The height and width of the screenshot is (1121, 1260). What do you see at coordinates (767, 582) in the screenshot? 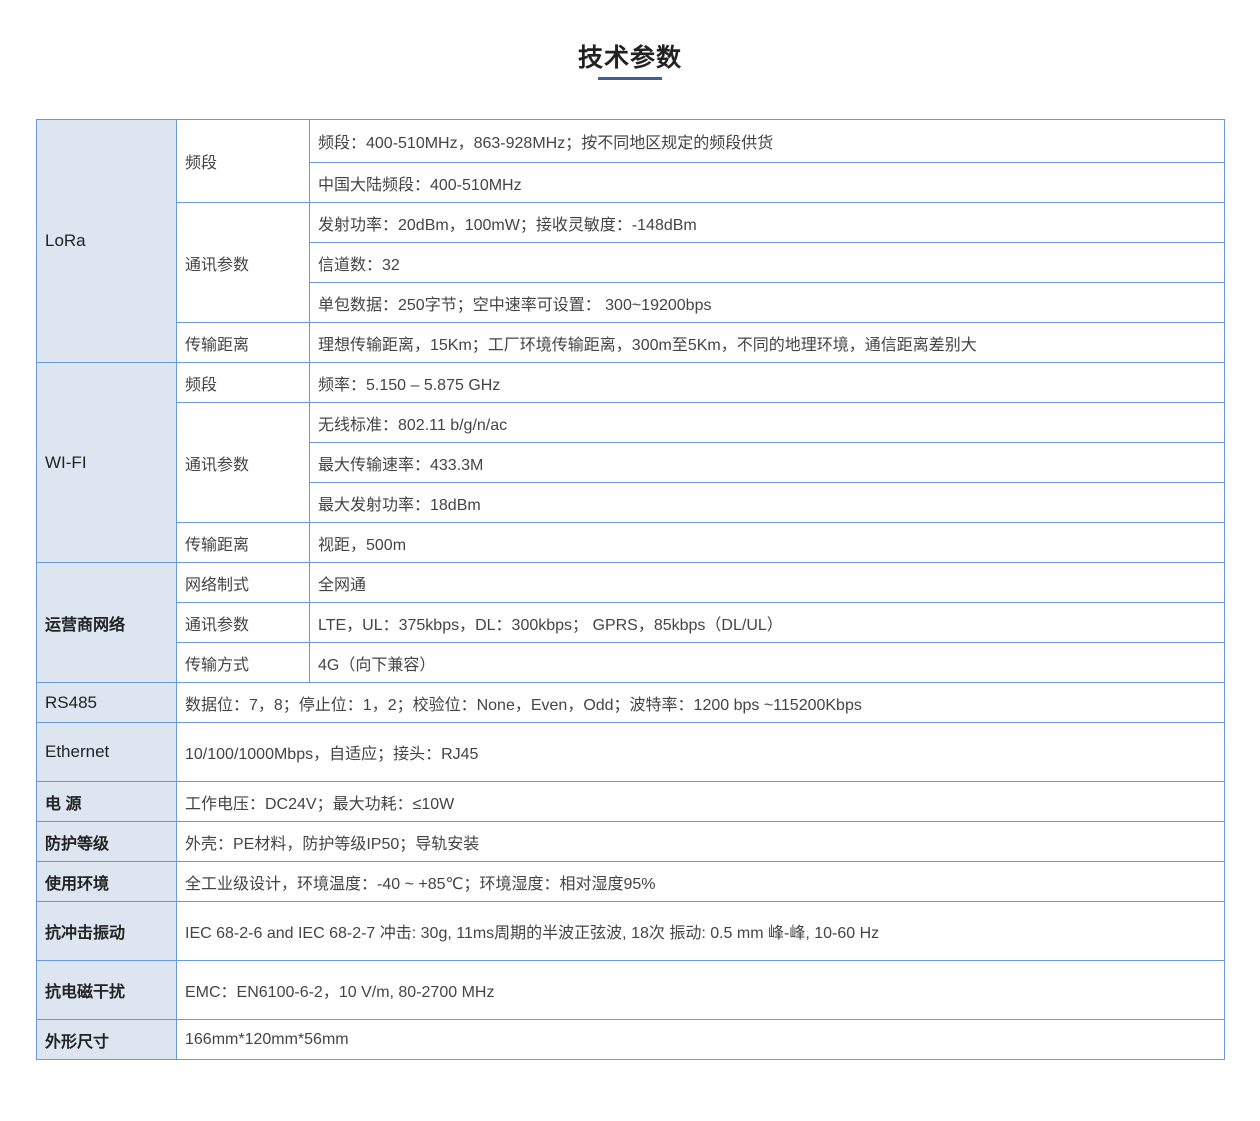
I see `spec-value: 全网通` at bounding box center [767, 582].